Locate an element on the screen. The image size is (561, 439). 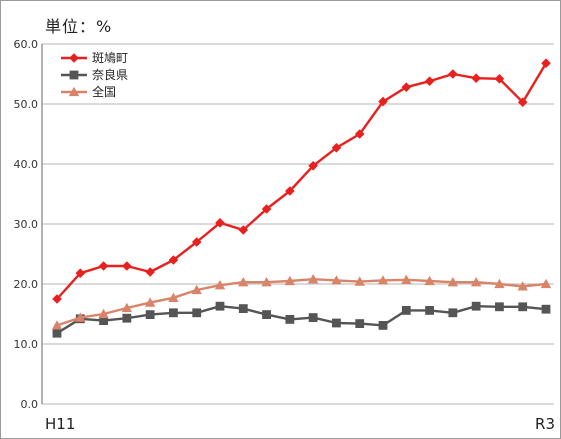
y-tick-label: 20.0 is located at coordinates (26, 284).